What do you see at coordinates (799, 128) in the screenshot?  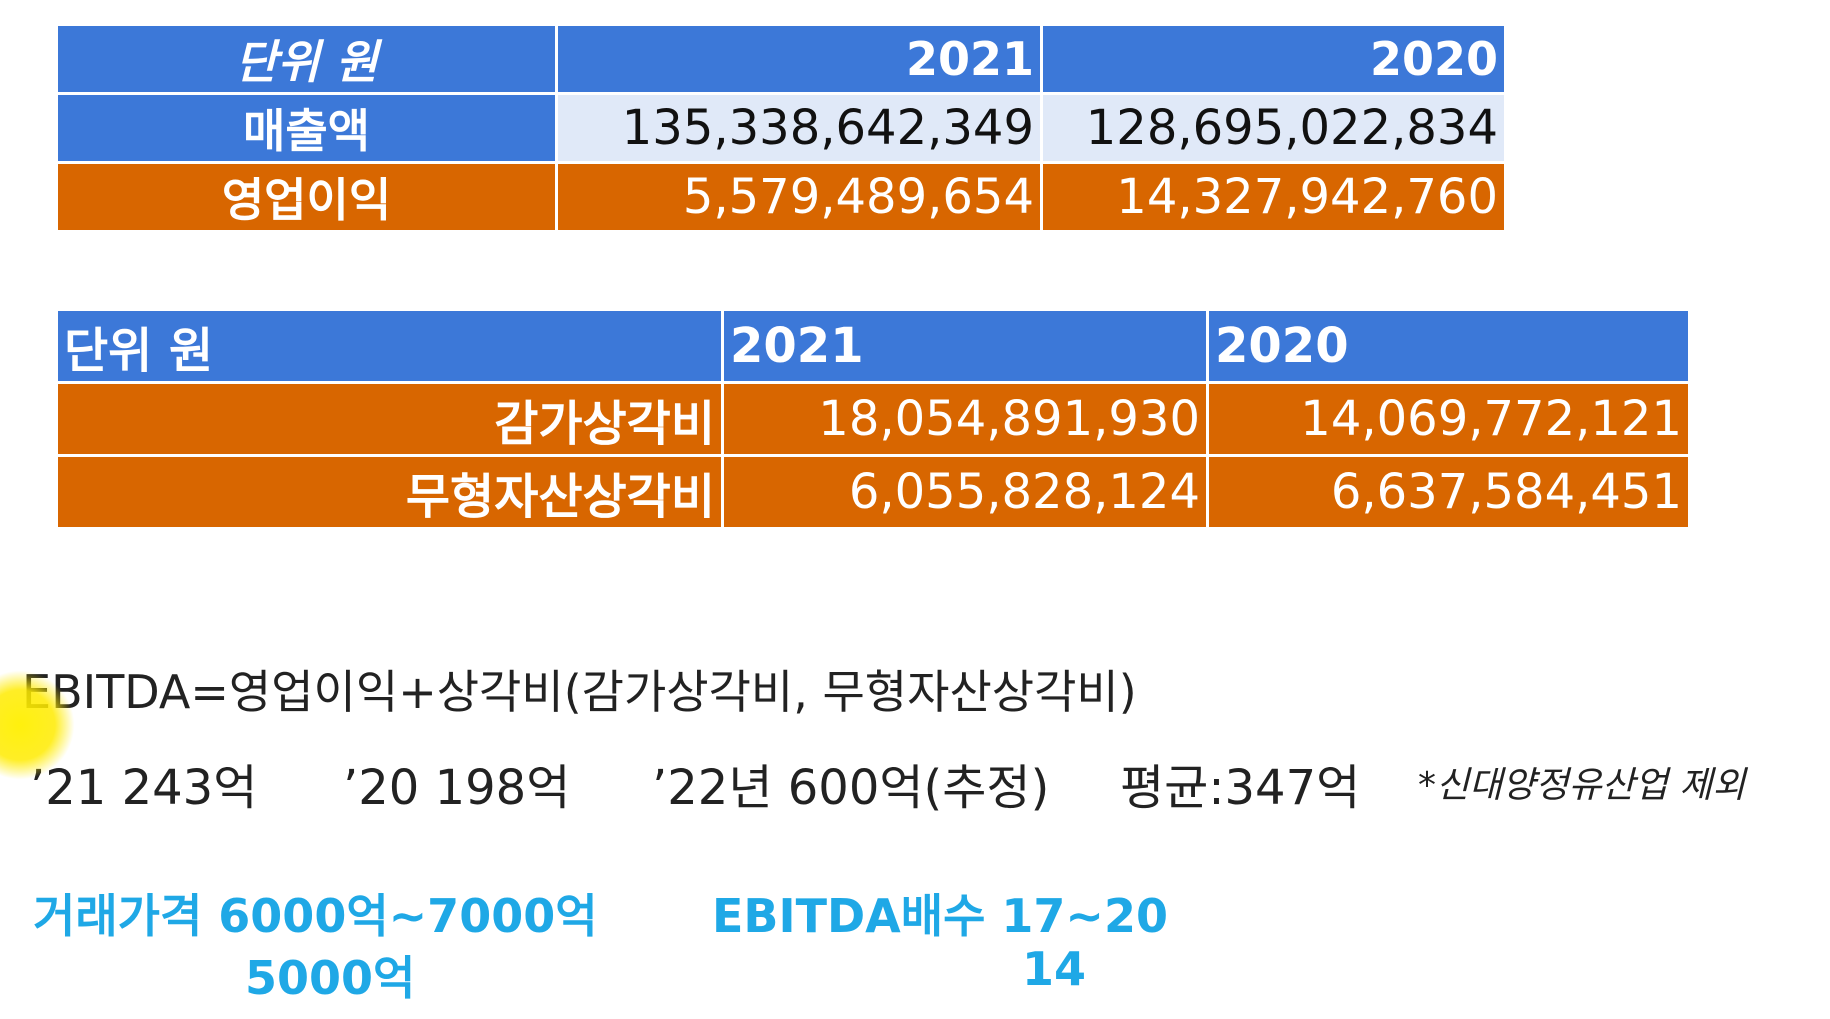 I see `revenue-2021: 135,338,642,349` at bounding box center [799, 128].